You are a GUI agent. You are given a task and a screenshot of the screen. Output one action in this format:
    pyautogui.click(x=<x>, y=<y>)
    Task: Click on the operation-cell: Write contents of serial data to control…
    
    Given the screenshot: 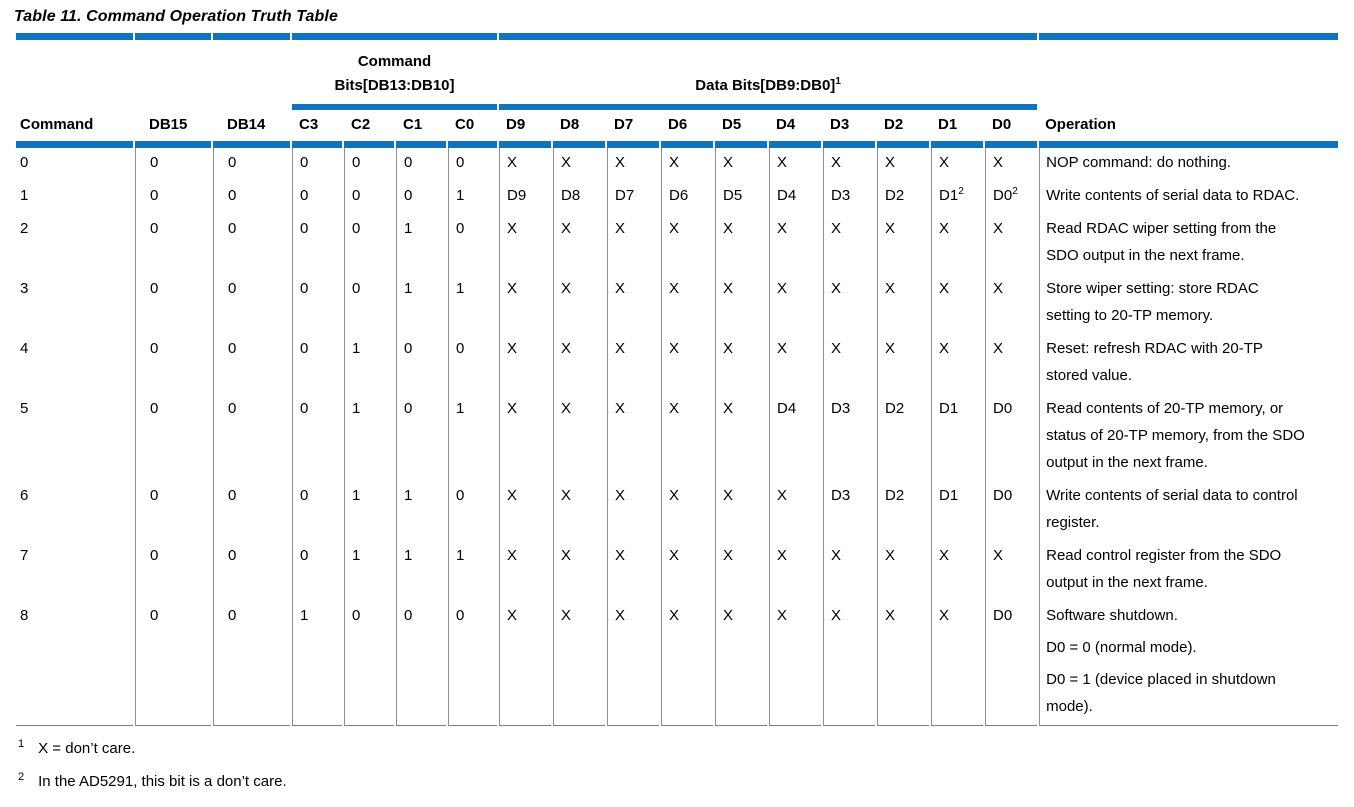 What is the action you would take?
    pyautogui.click(x=1188, y=511)
    